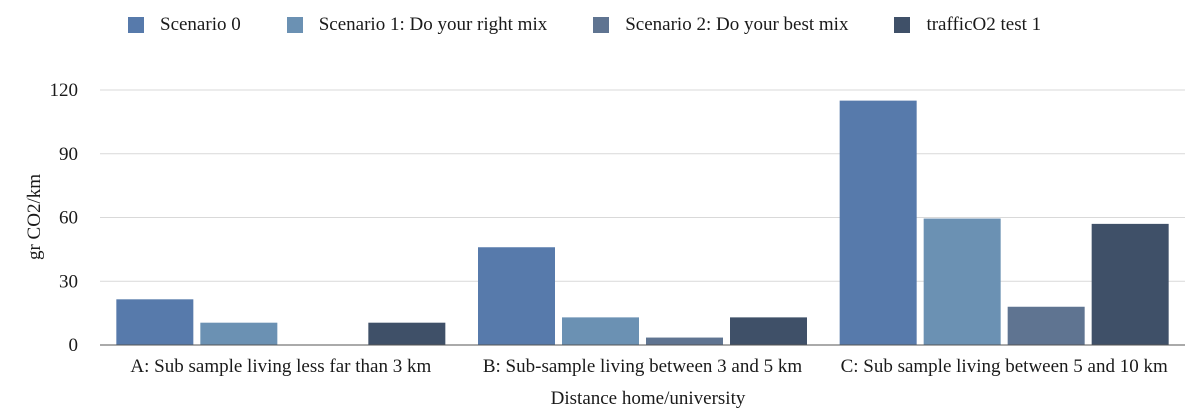 This screenshot has height=409, width=1190. What do you see at coordinates (737, 24) in the screenshot?
I see `legend-label: Scenario 2: Do your best mix` at bounding box center [737, 24].